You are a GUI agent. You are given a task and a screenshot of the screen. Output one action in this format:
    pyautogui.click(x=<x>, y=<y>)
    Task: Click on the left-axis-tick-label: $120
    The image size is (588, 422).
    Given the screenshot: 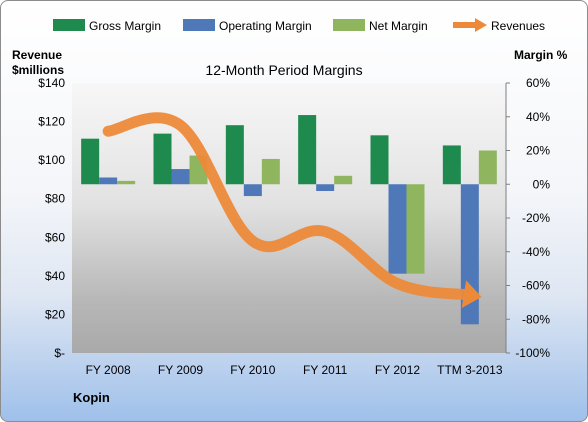 What is the action you would take?
    pyautogui.click(x=51, y=122)
    